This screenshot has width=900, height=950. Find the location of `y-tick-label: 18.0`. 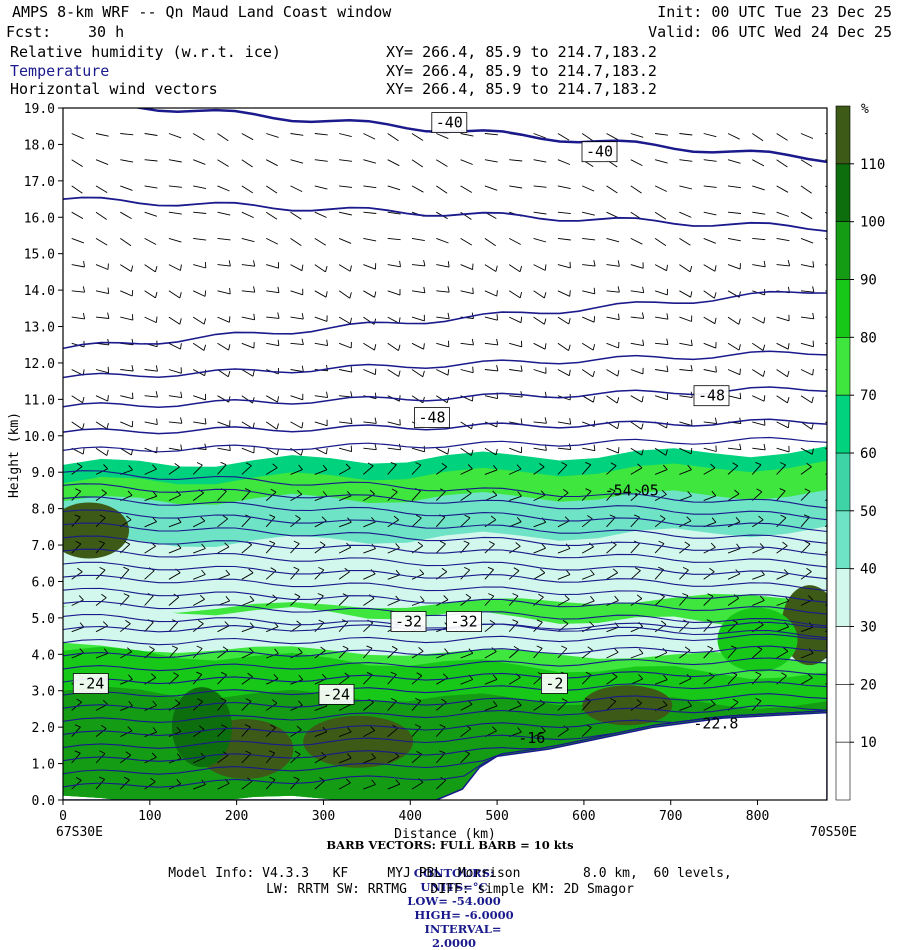

y-tick-label: 18.0 is located at coordinates (39, 145).